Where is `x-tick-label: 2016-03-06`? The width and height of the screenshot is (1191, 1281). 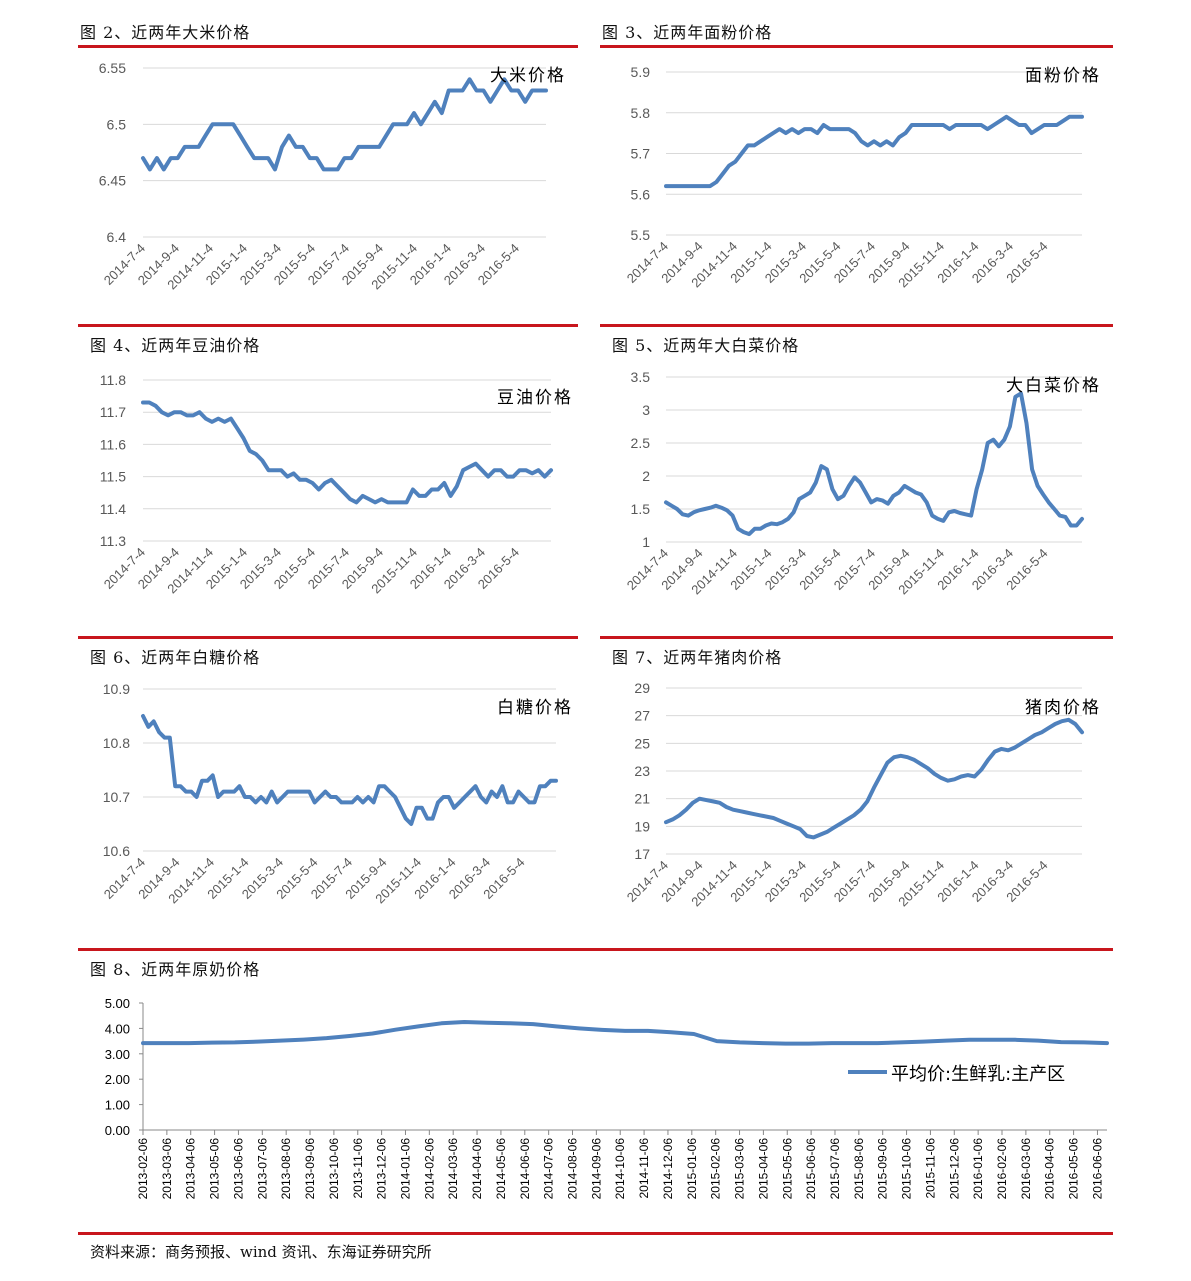
x-tick-label: 2016-03-06 is located at coordinates (1026, 1169).